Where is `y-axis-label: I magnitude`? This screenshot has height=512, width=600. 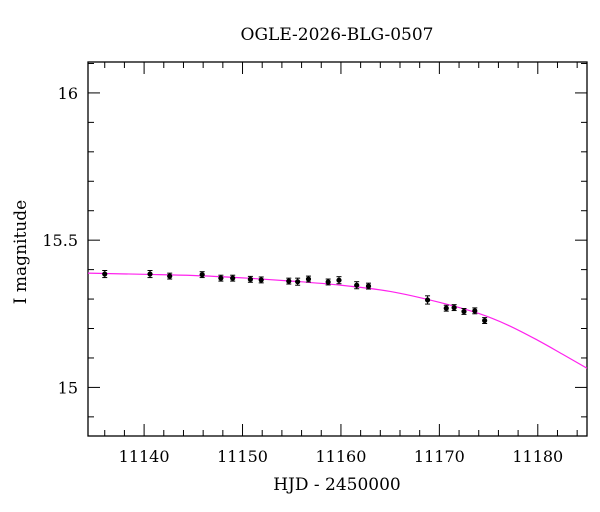
y-axis-label: I magnitude is located at coordinates (21, 252).